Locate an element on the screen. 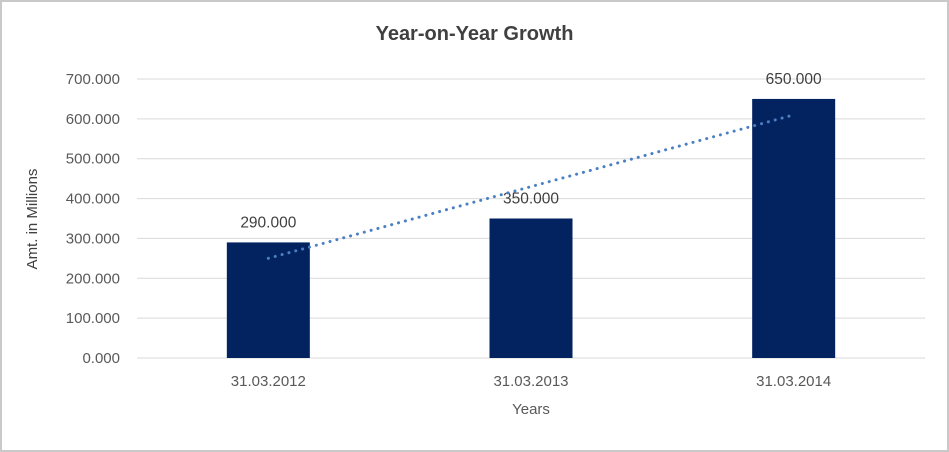 The width and height of the screenshot is (949, 452). x-axis-title: Years is located at coordinates (531, 409).